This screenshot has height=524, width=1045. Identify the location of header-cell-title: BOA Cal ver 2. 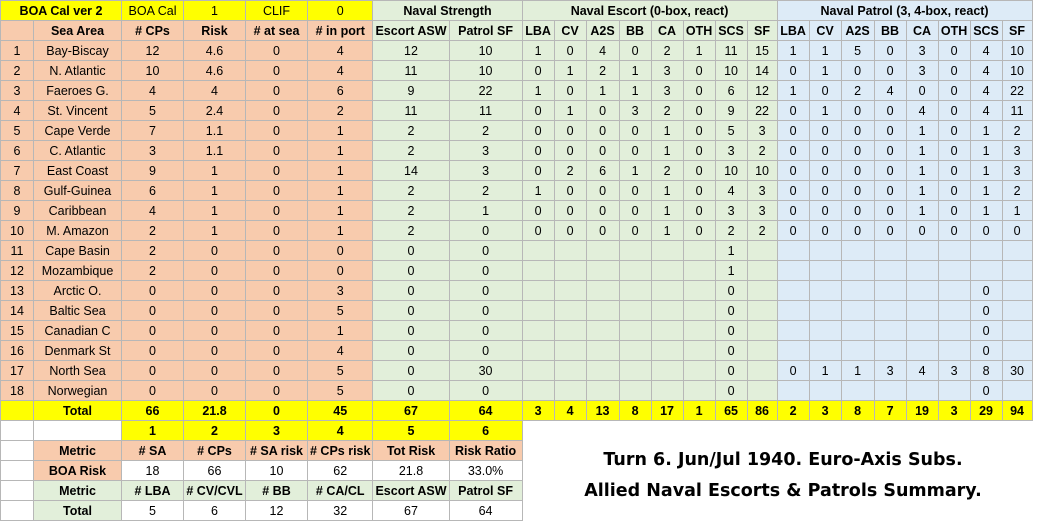
(61, 10).